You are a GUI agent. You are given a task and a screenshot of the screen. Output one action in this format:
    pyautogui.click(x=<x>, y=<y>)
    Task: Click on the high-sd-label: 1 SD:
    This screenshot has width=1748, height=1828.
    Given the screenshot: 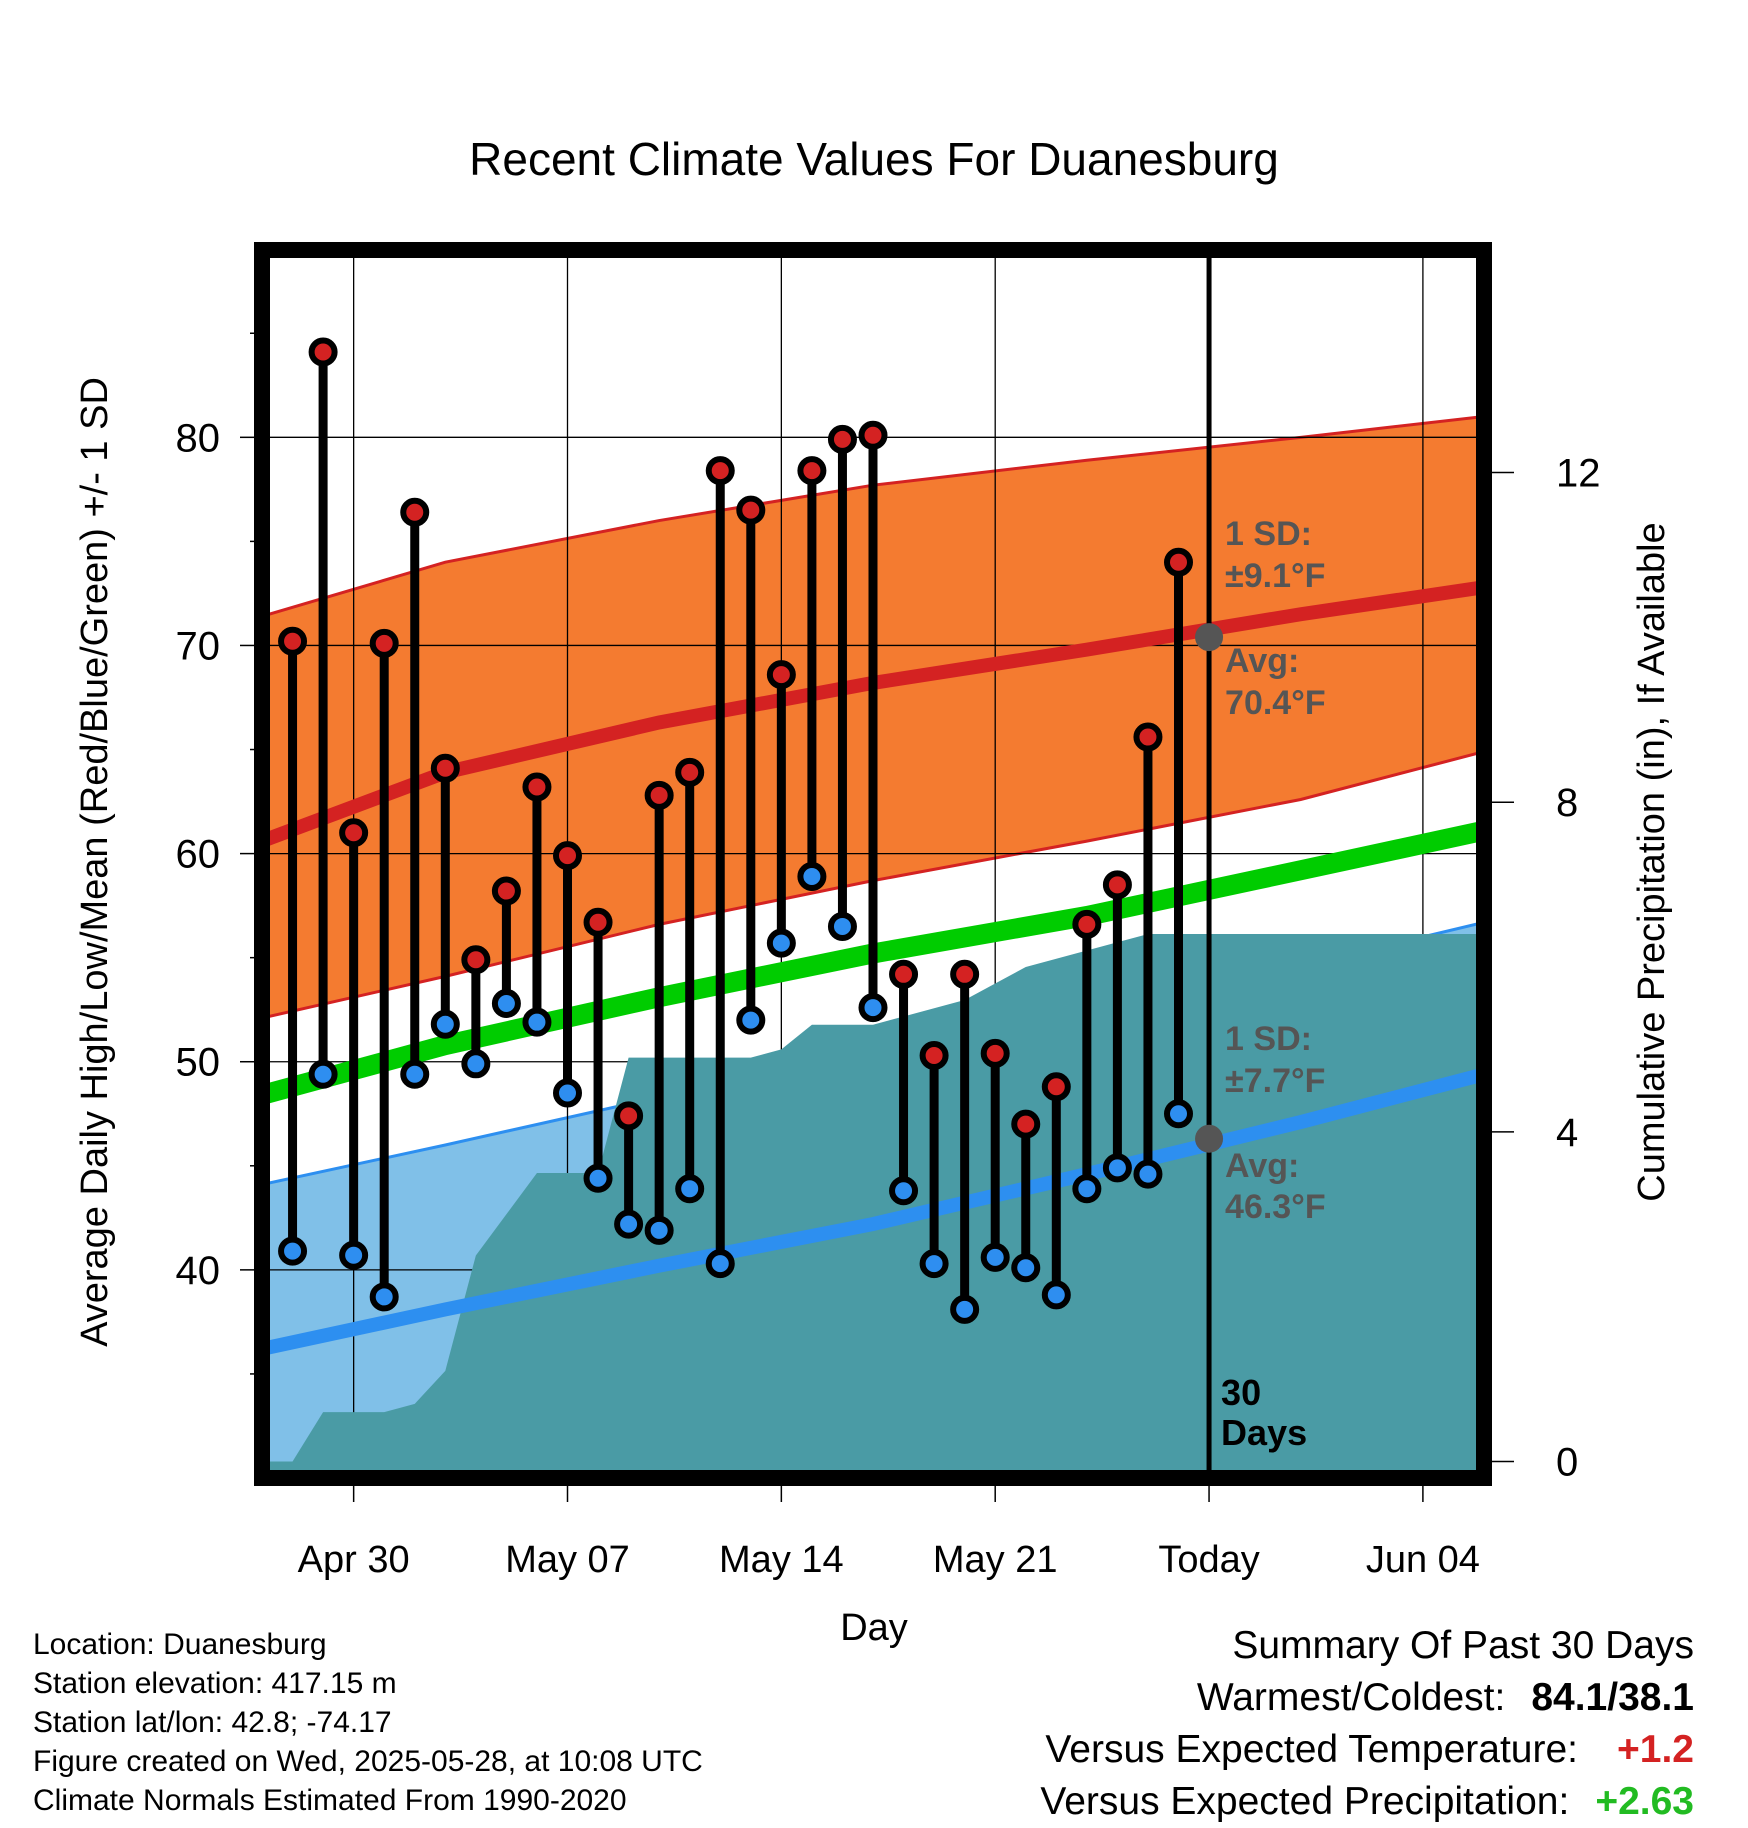 What is the action you would take?
    pyautogui.click(x=1268, y=534)
    